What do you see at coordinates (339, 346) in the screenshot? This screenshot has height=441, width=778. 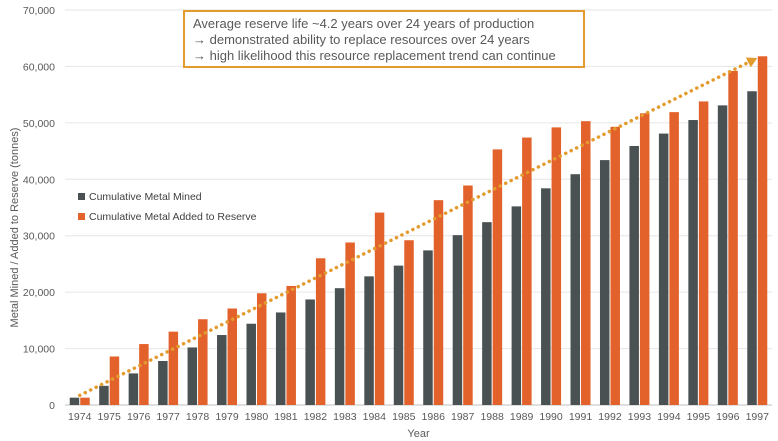 I see `bar-mined-1983` at bounding box center [339, 346].